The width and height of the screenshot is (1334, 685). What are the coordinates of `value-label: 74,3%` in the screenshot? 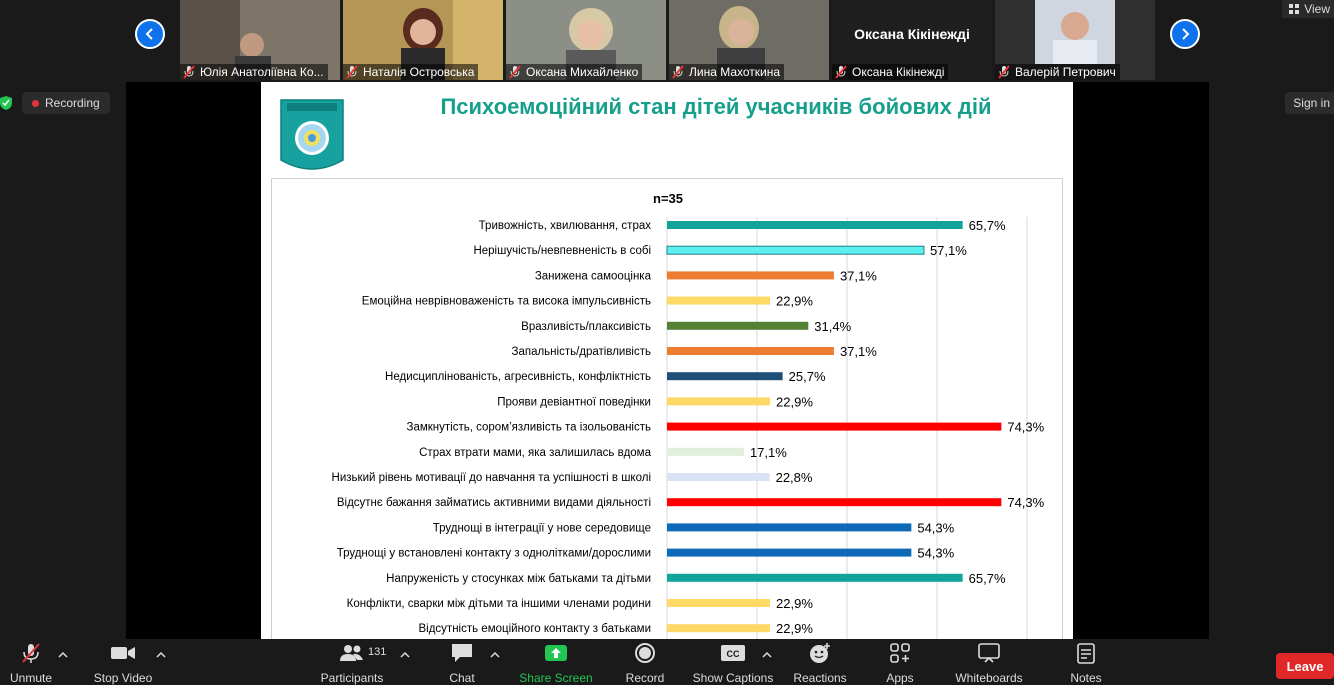 It's located at (1025, 427).